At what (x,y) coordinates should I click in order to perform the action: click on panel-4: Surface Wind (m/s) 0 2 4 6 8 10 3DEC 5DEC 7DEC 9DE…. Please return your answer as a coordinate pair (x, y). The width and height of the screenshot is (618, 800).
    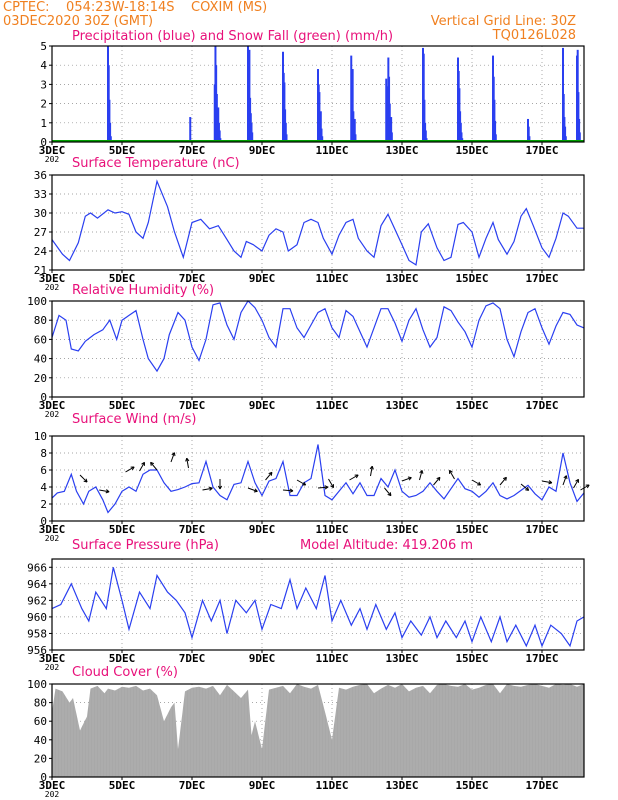
    Looking at the image, I should click on (309, 477).